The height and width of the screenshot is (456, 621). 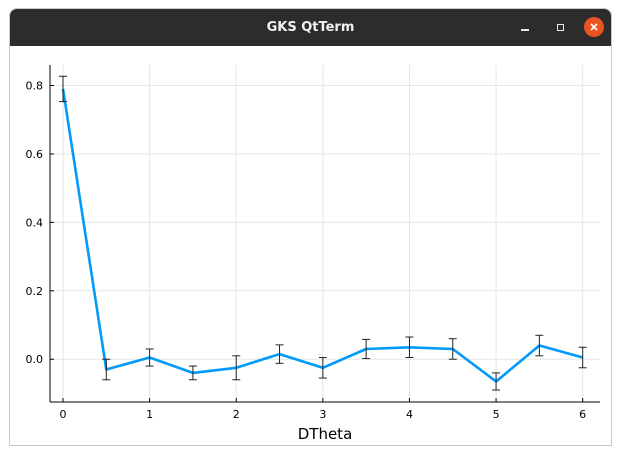 I want to click on y-tick-label: 0.4, so click(x=35, y=222).